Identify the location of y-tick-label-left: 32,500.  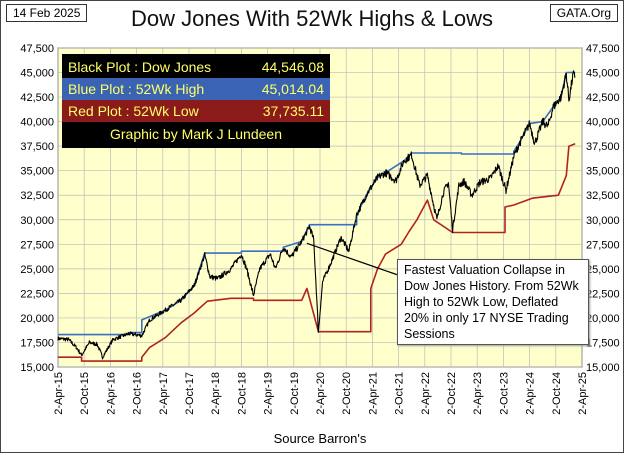
(37, 196).